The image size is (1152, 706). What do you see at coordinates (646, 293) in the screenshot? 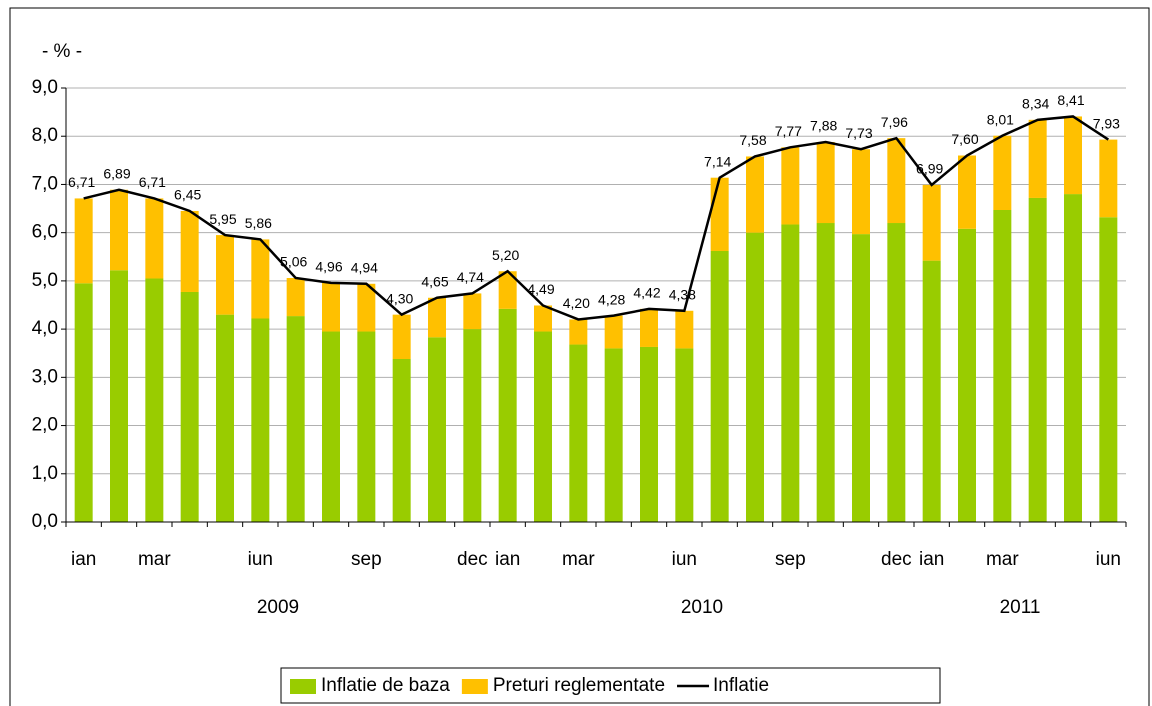
I see `data-label: 4,42` at bounding box center [646, 293].